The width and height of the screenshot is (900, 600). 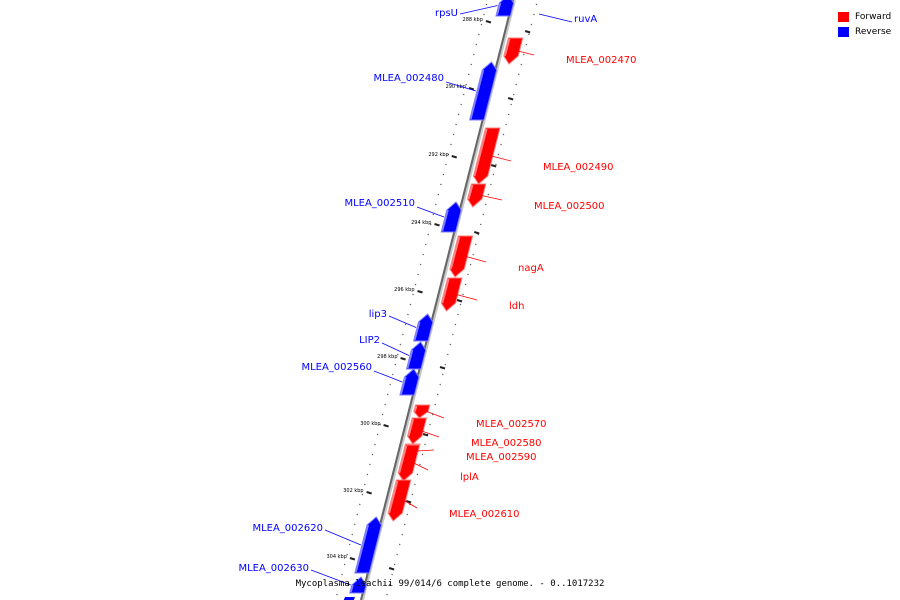 What do you see at coordinates (501, 457) in the screenshot?
I see `gene-label-mlea-002590: MLEA_002590` at bounding box center [501, 457].